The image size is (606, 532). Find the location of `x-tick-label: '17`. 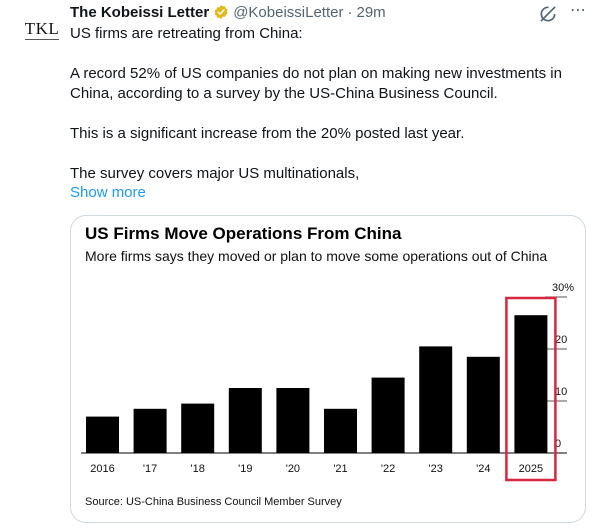

x-tick-label: '17 is located at coordinates (150, 469).